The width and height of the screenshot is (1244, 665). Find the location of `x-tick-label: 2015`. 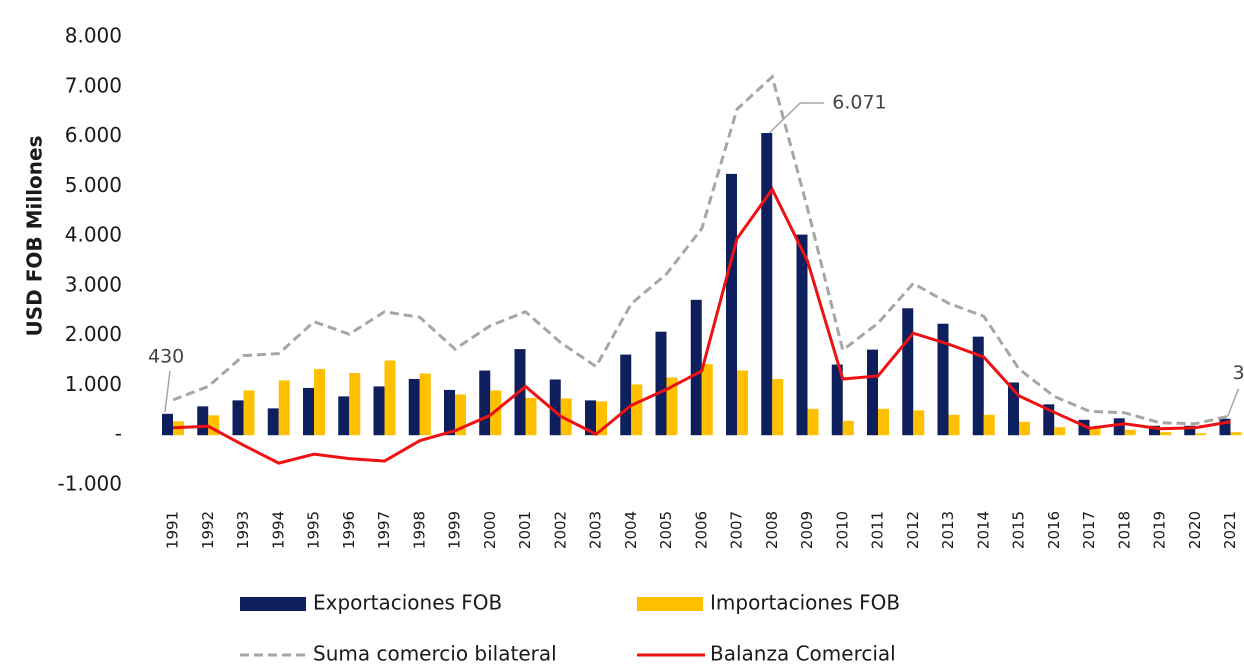

x-tick-label: 2015 is located at coordinates (1019, 530).